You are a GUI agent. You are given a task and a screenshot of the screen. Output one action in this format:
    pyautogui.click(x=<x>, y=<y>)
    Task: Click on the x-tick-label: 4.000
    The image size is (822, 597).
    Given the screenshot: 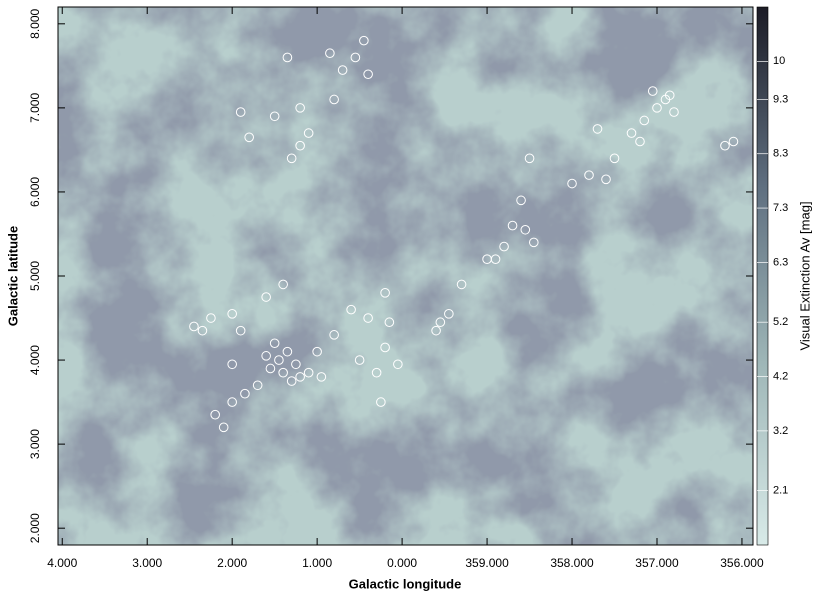 What is the action you would take?
    pyautogui.click(x=62, y=563)
    